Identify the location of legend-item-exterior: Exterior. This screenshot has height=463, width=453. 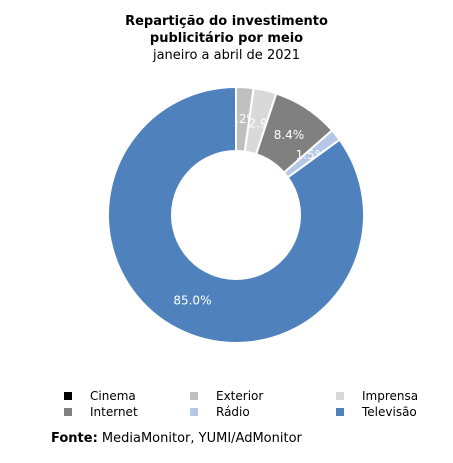
(226, 396).